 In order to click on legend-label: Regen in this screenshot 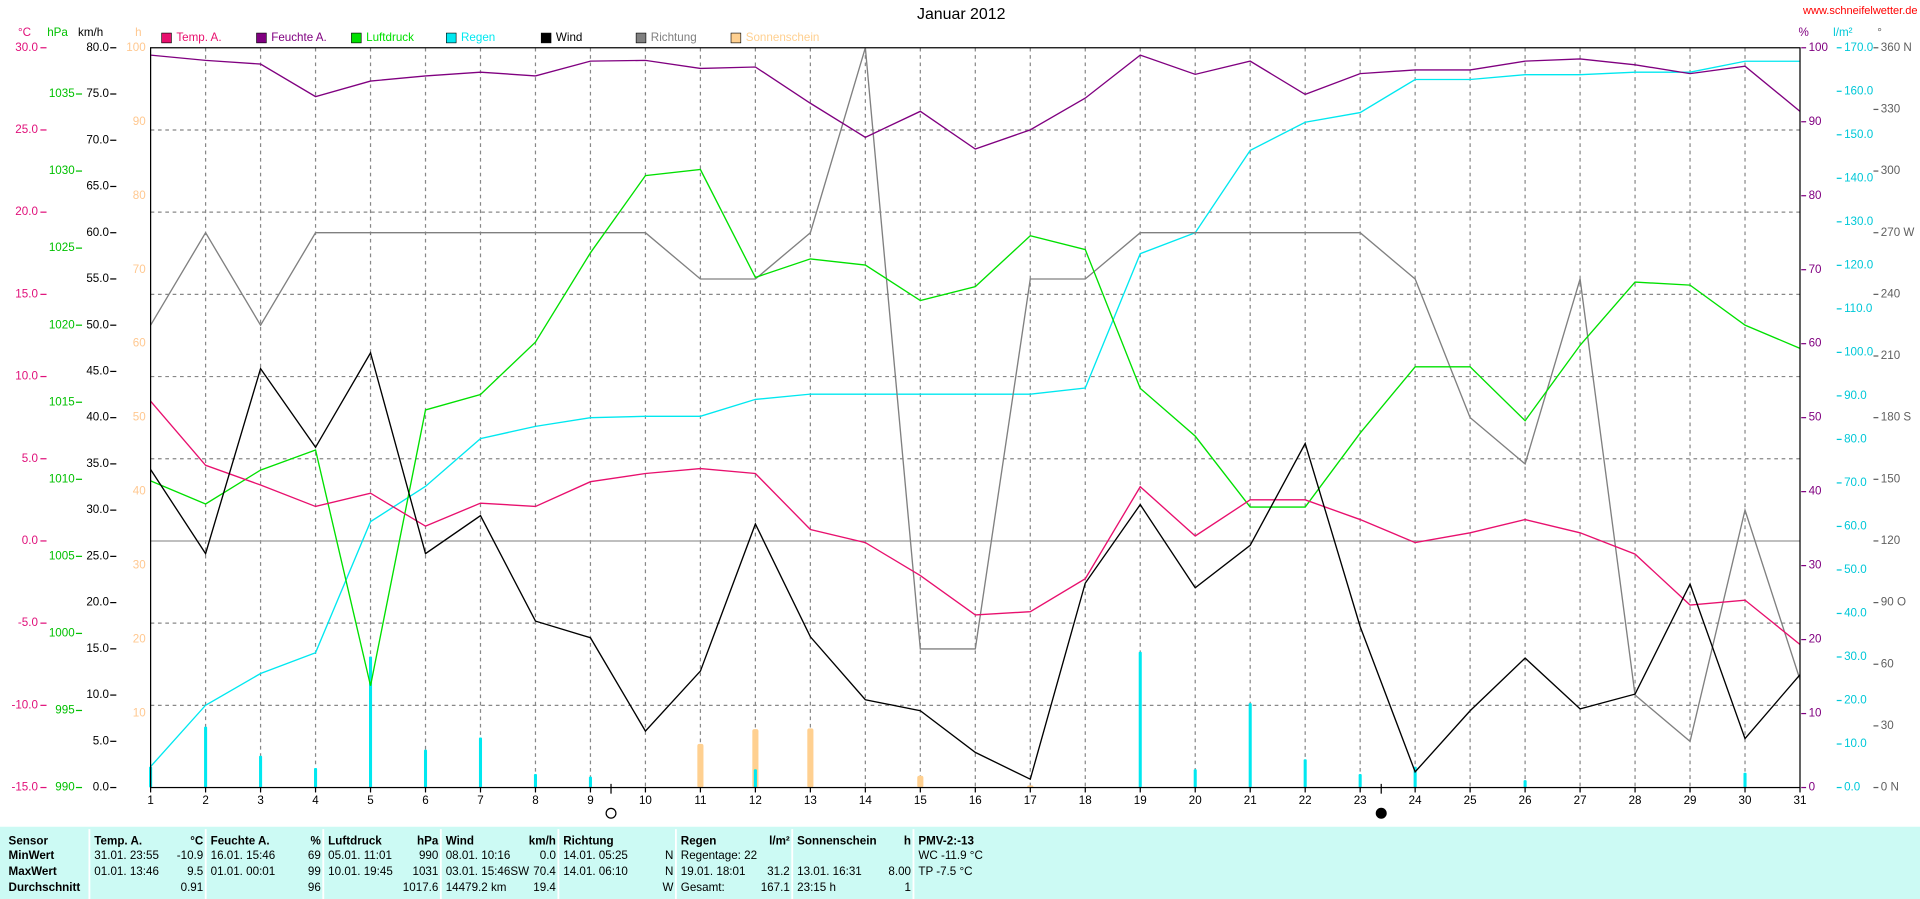, I will do `click(478, 37)`.